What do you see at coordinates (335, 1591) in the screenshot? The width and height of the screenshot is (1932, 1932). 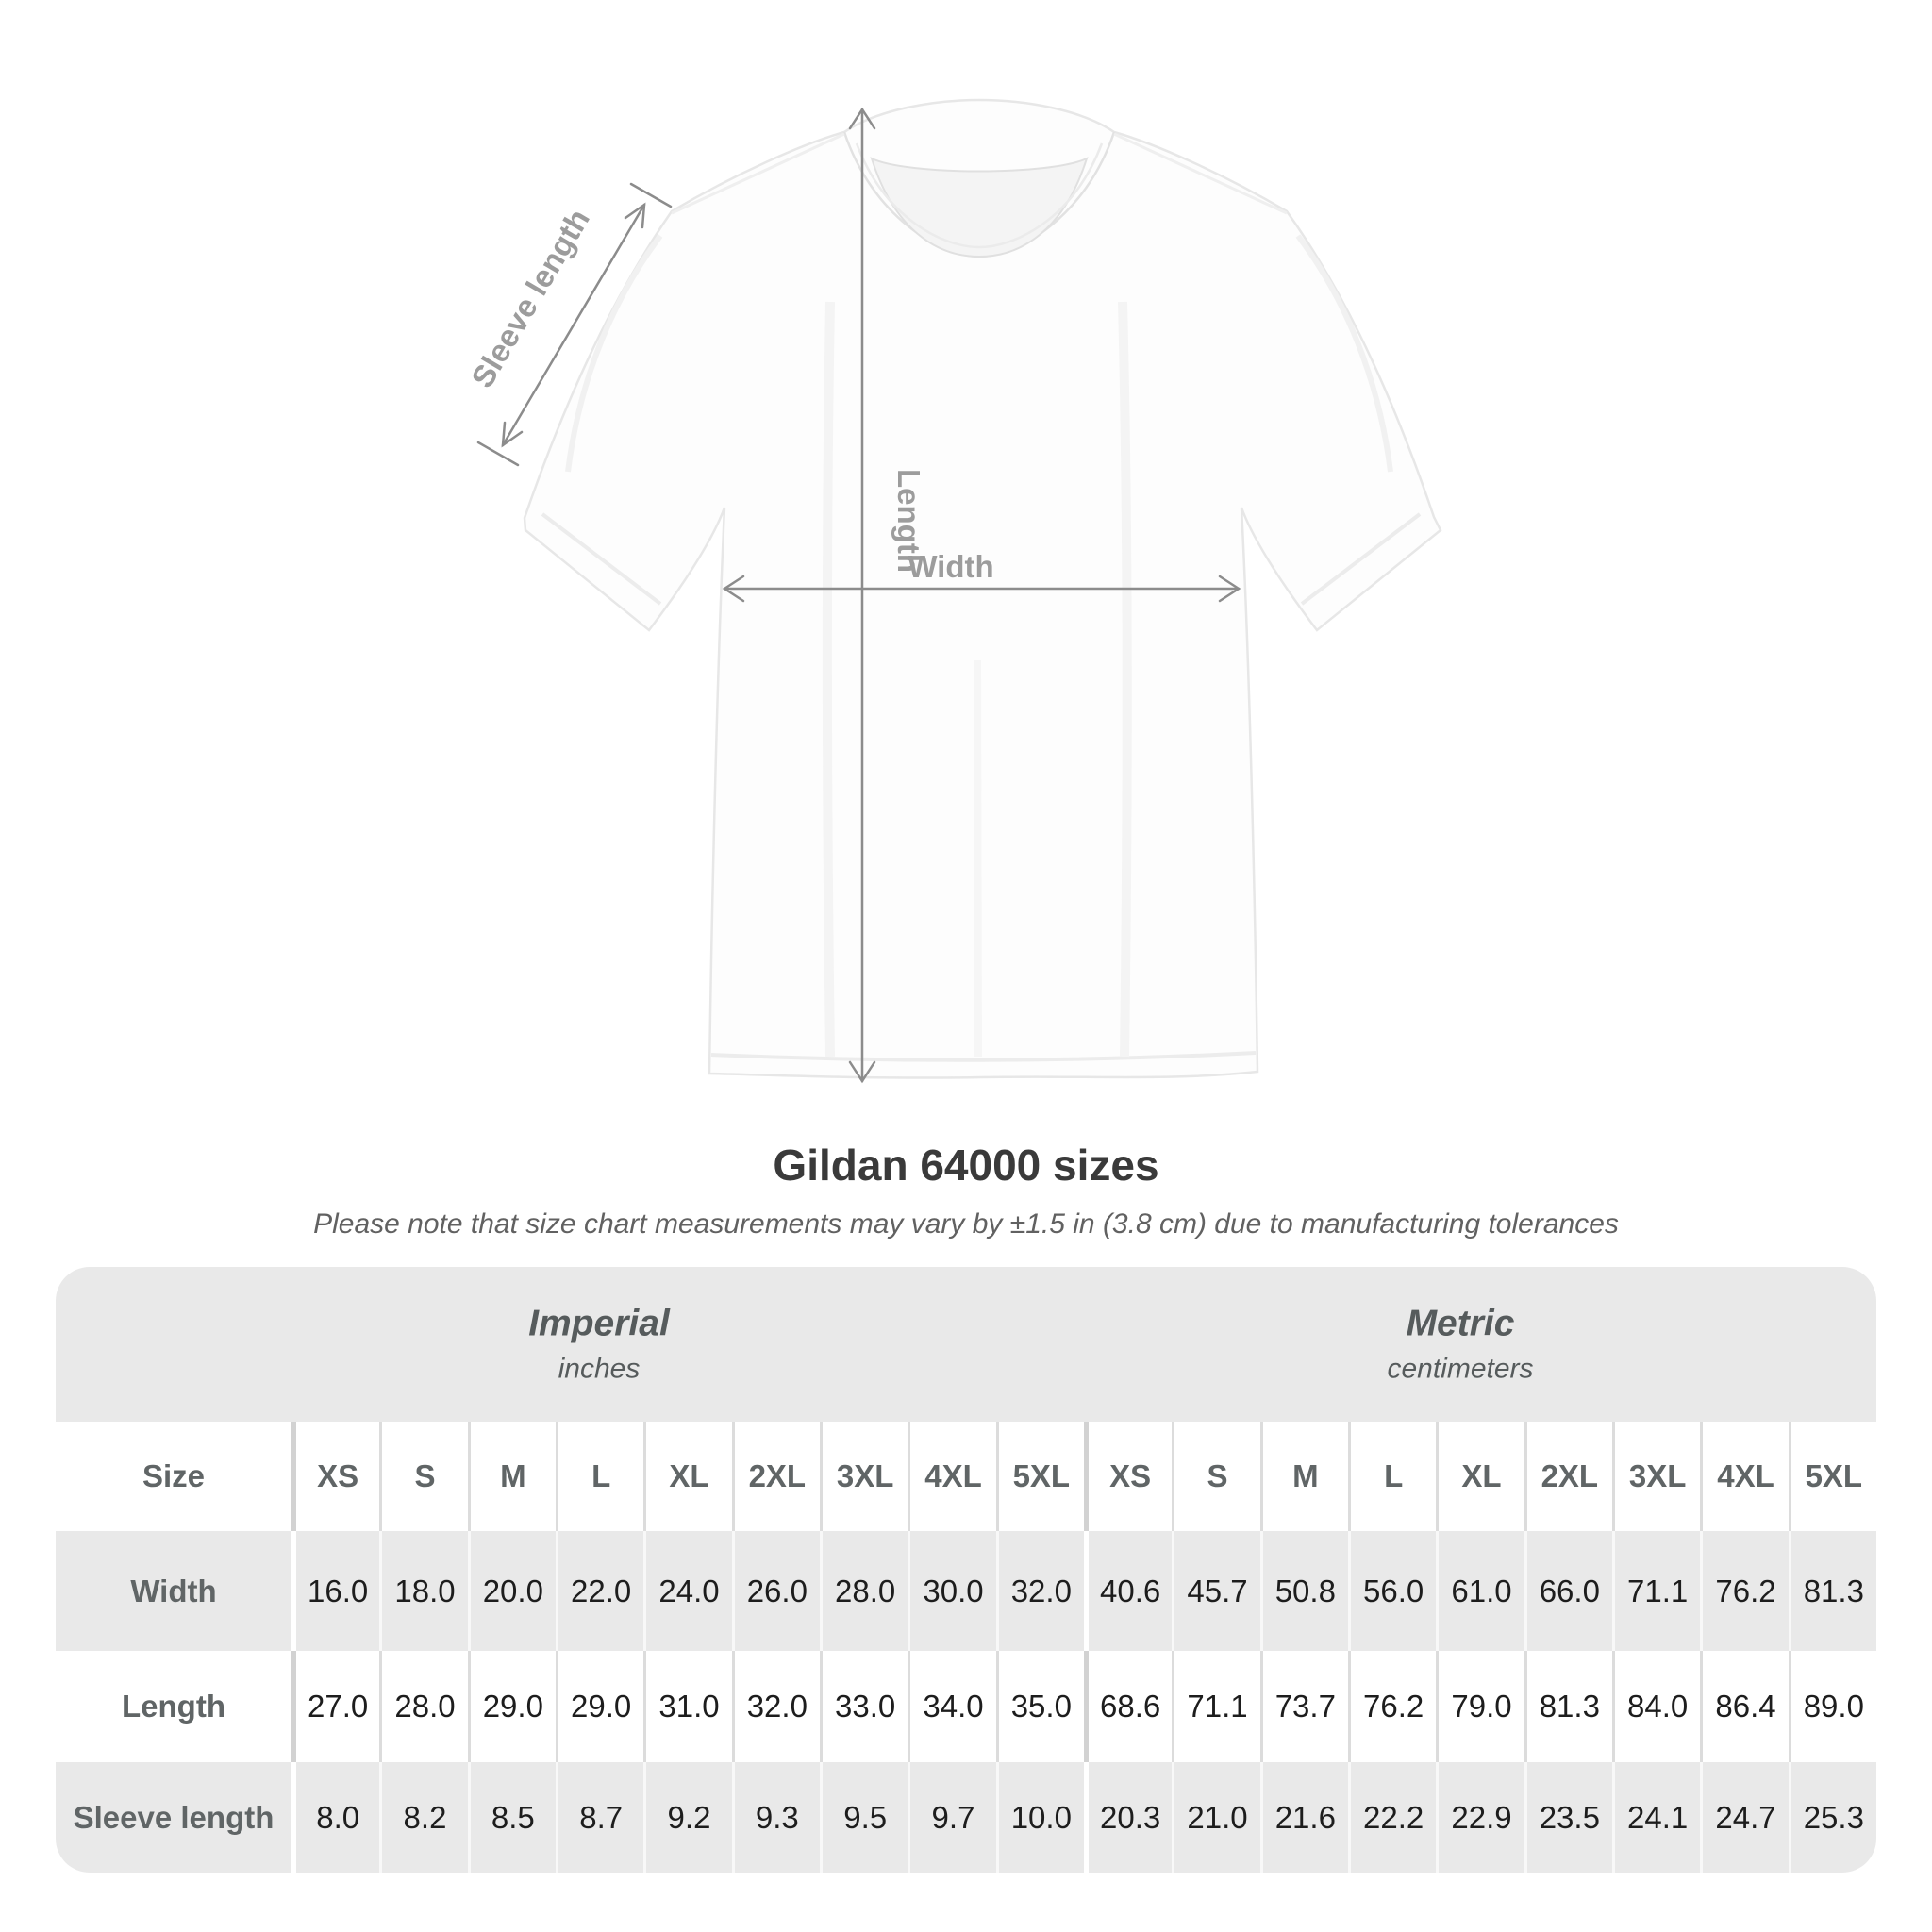 I see `value-cell: 16.0` at bounding box center [335, 1591].